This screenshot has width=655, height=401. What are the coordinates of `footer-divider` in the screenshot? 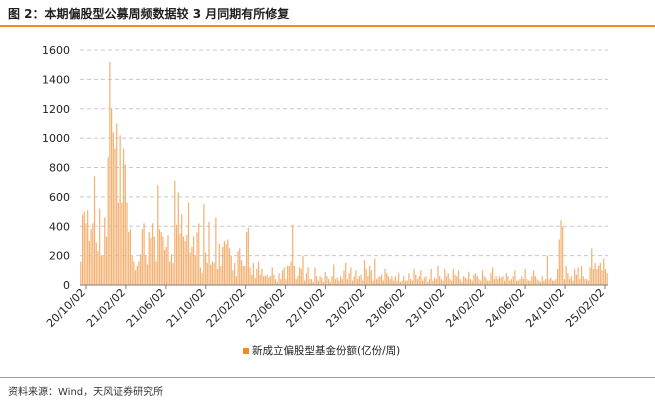 It's located at (327, 377).